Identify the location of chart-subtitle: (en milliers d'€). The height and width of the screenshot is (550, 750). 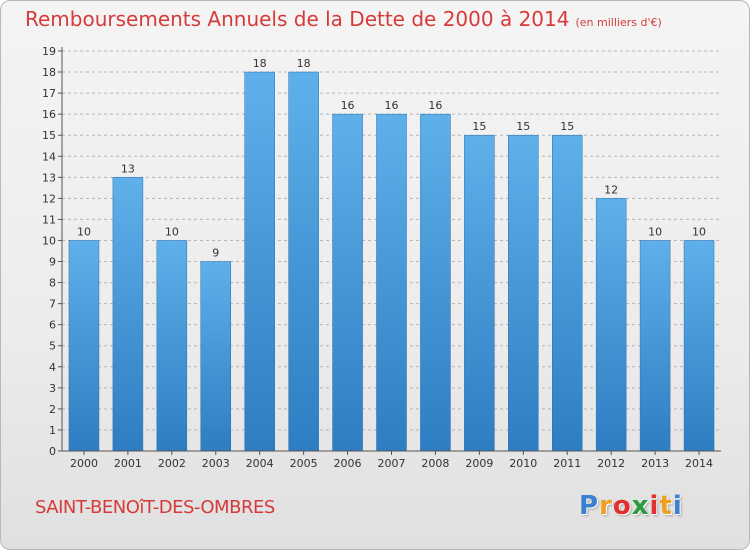
(618, 22).